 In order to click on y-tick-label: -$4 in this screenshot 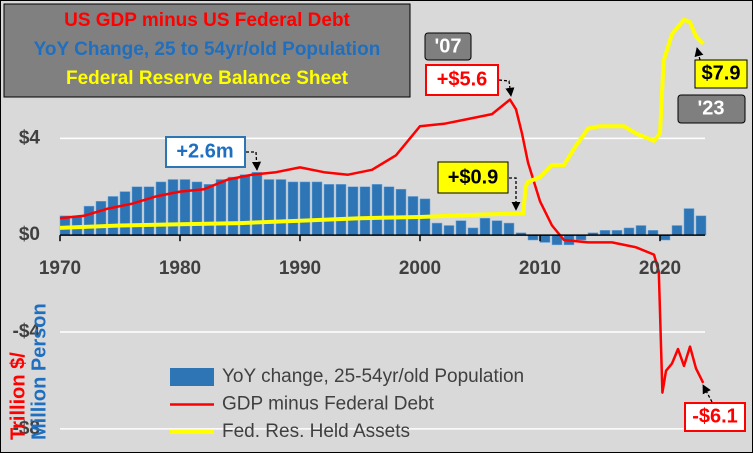, I will do `click(27, 331)`.